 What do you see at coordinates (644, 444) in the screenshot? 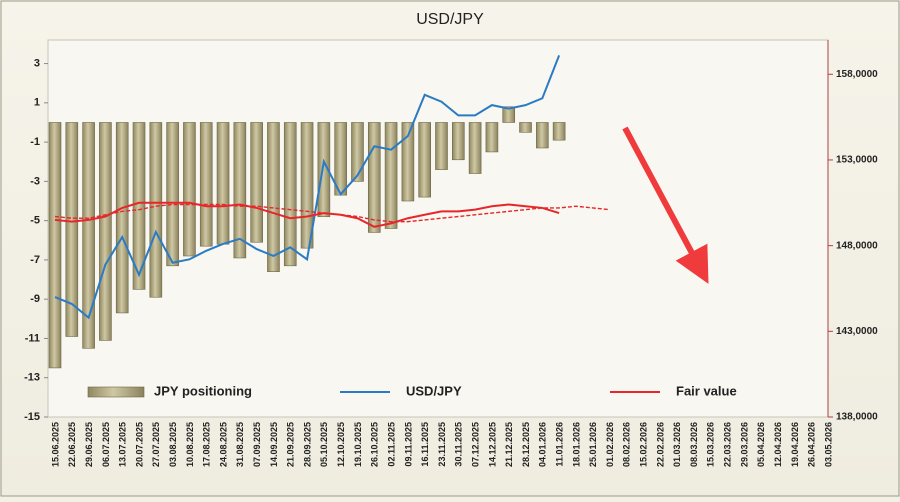
I see `x-tick-label: 15.02.2026` at bounding box center [644, 444].